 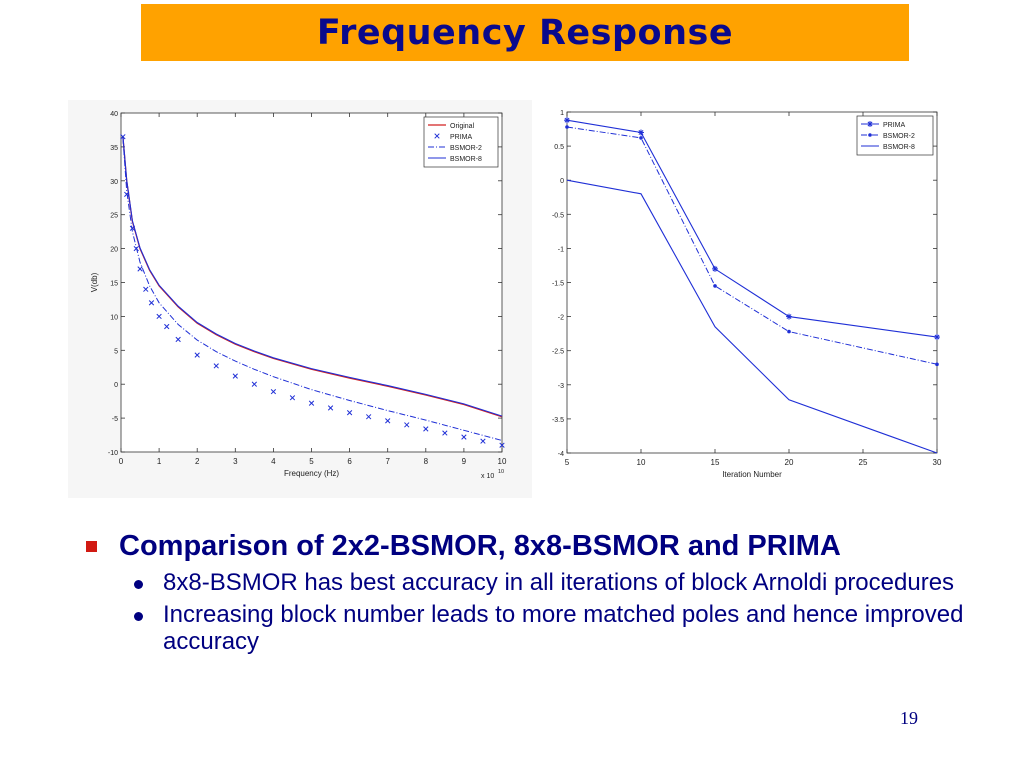 I want to click on legend-bsmor-8-label: BSMOR-8, so click(x=899, y=147).